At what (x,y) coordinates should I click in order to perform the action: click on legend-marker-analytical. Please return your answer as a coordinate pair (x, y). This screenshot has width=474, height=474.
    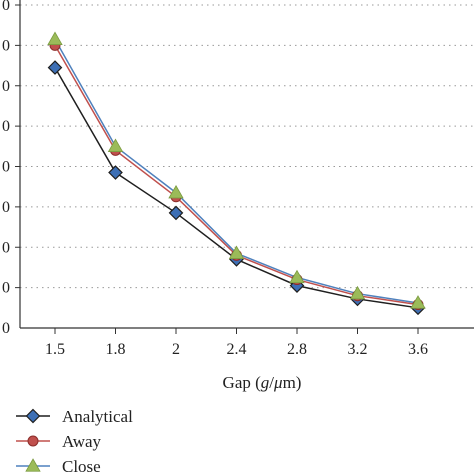
    Looking at the image, I should click on (33, 416).